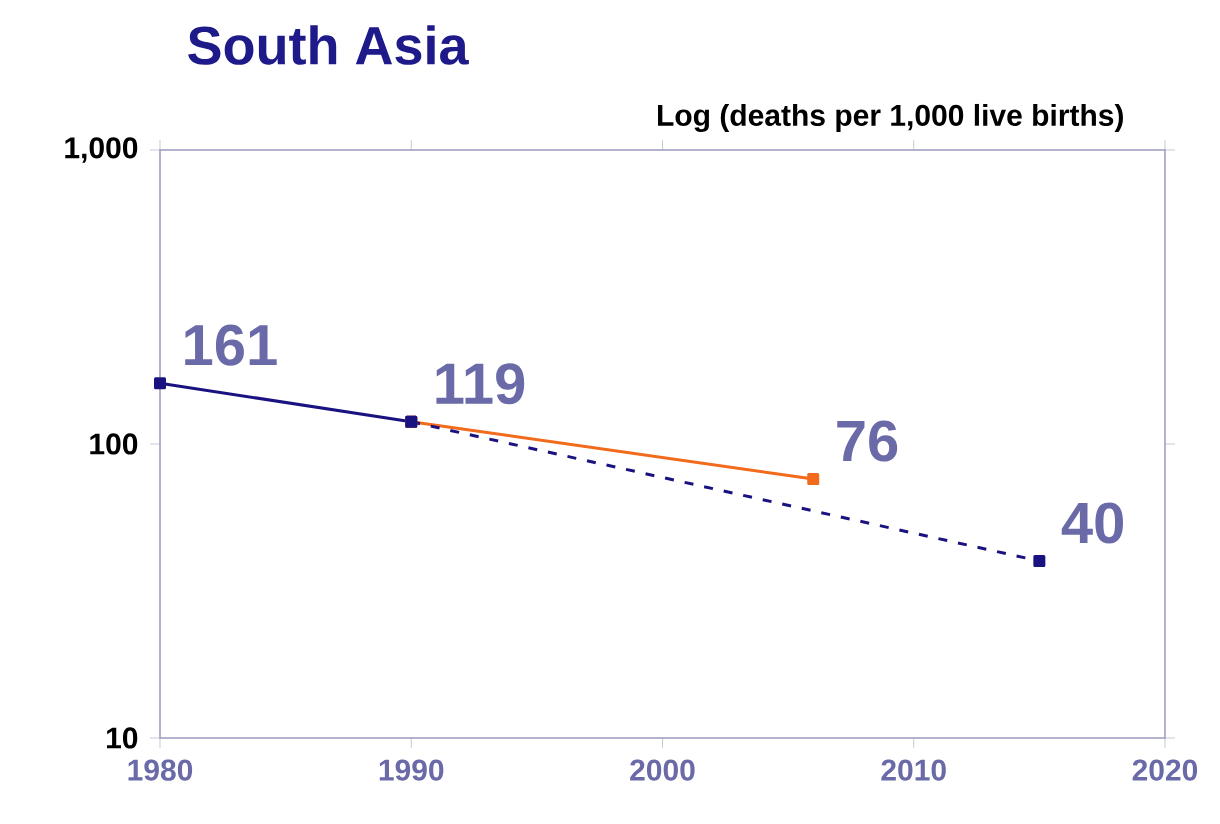  Describe the element at coordinates (328, 45) in the screenshot. I see `chart-title: South Asia` at that location.